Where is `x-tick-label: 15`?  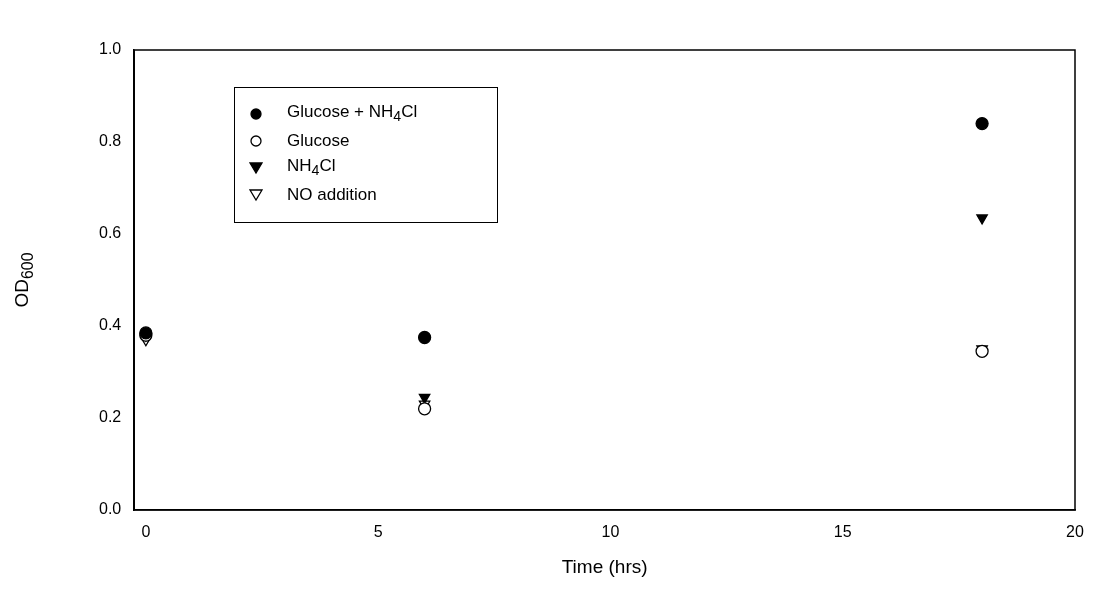
x-tick-label: 15 is located at coordinates (842, 532).